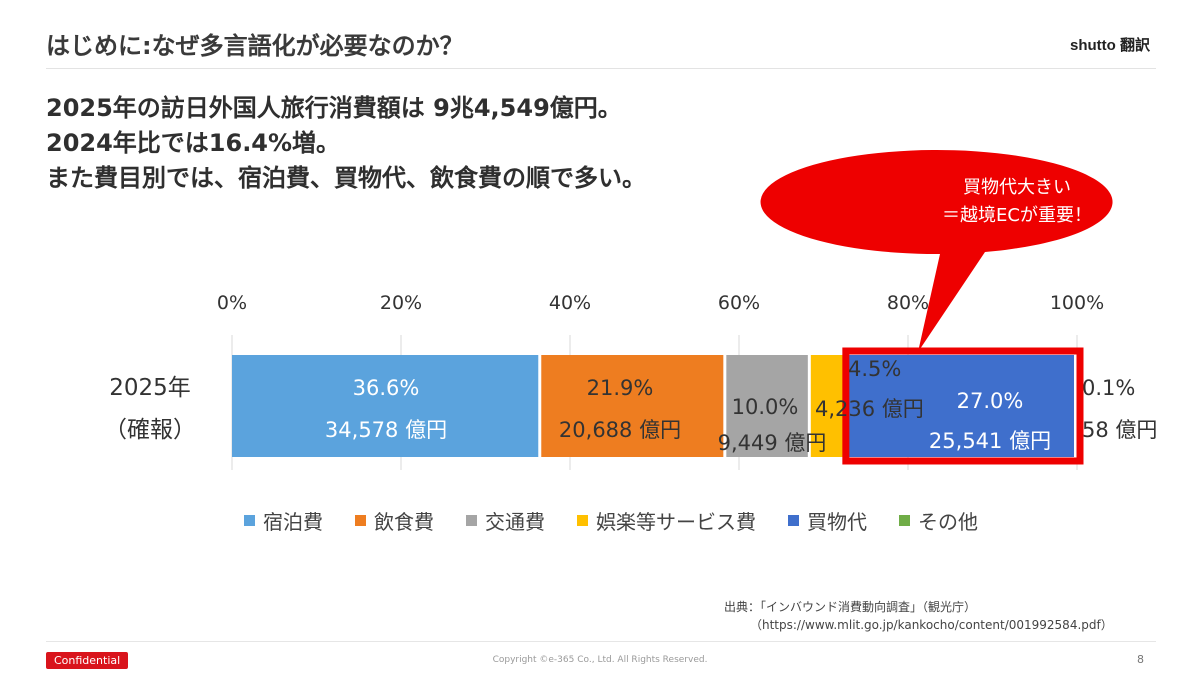 The image size is (1200, 675). I want to click on legend-label: 娯楽等サービス費, so click(676, 522).